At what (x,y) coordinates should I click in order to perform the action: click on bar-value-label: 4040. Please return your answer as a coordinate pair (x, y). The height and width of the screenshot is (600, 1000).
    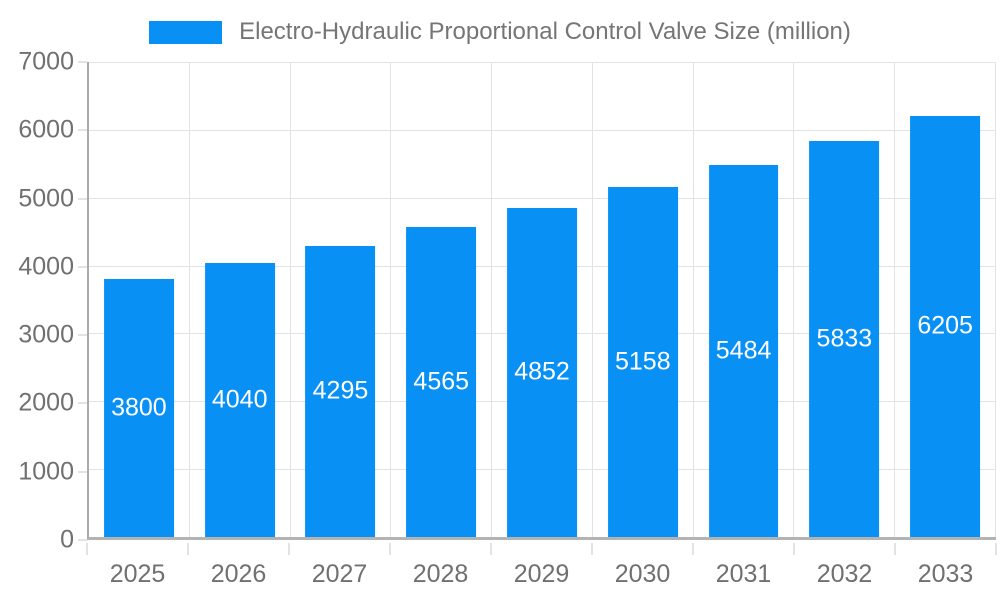
    Looking at the image, I should click on (239, 399).